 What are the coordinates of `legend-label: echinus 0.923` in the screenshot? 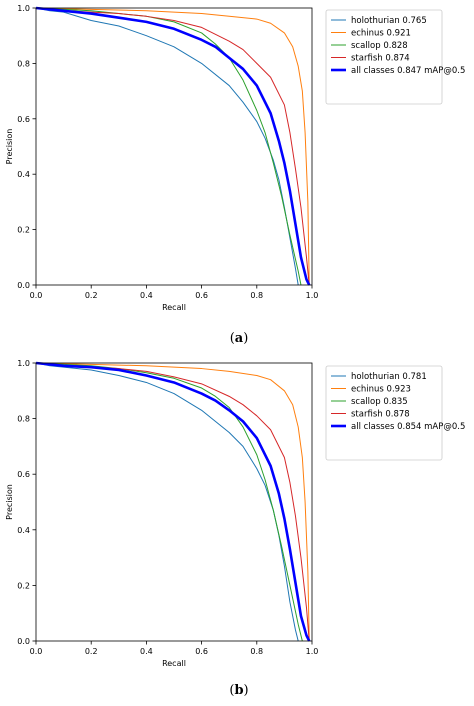 It's located at (381, 390).